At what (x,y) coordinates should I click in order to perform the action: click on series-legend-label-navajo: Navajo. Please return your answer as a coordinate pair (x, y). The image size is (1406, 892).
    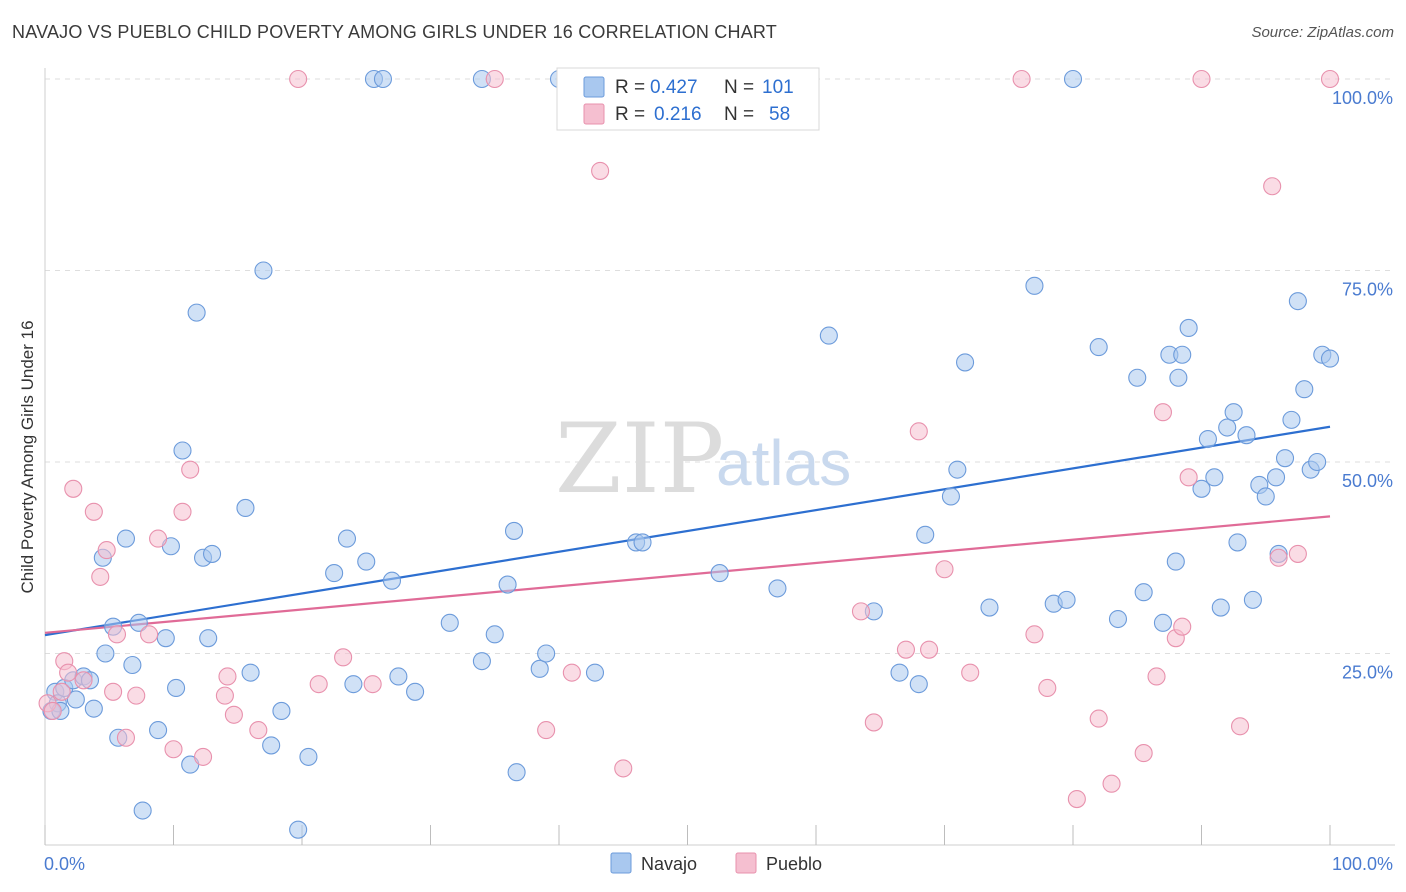
    Looking at the image, I should click on (669, 864).